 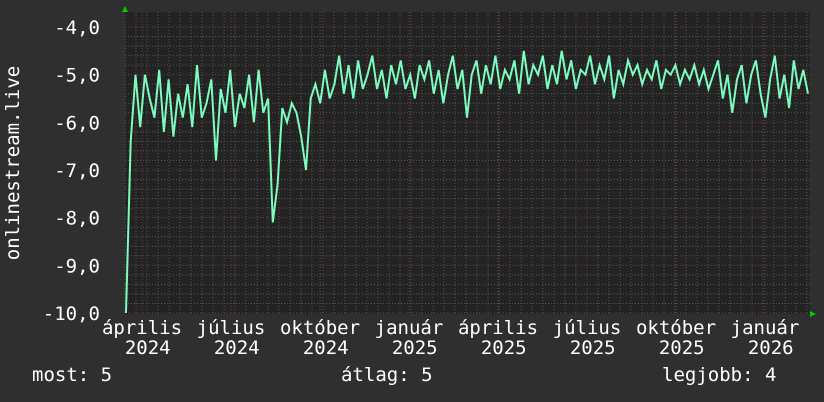 I want to click on y-axis-arrow-icon, so click(x=125, y=9).